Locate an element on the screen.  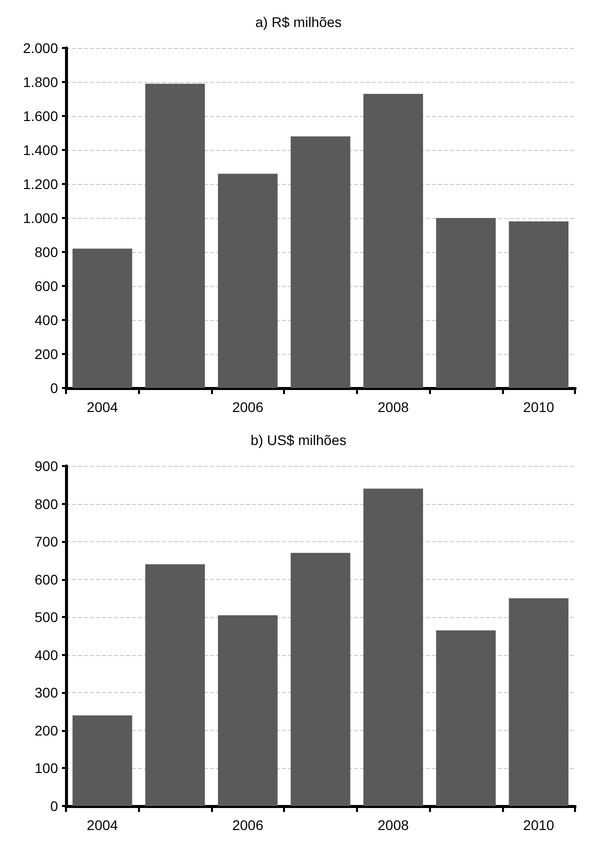
y-tick-label: 1.800 is located at coordinates (40, 82).